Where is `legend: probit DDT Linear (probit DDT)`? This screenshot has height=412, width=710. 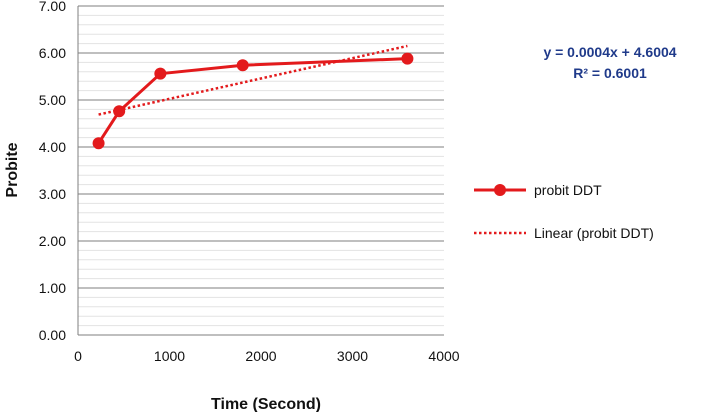 legend: probit DDT Linear (probit DDT) is located at coordinates (564, 211).